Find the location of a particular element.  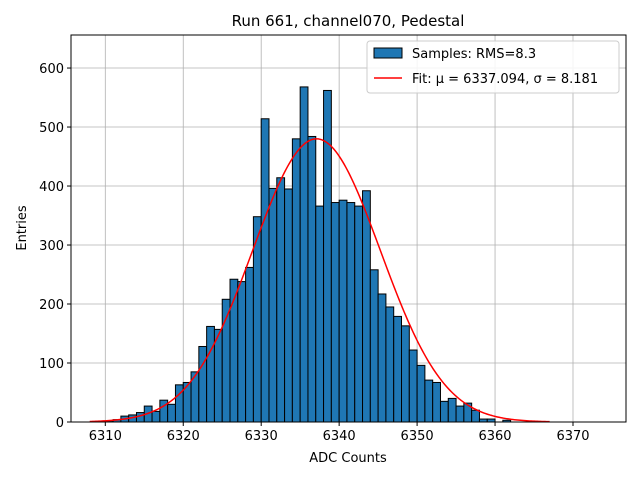

x-tick-label: 6330 is located at coordinates (261, 436).